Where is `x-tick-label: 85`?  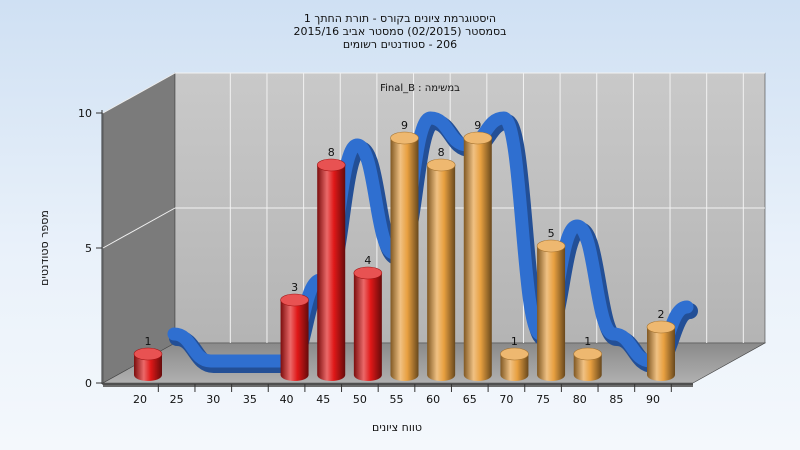 x-tick-label: 85 is located at coordinates (616, 399).